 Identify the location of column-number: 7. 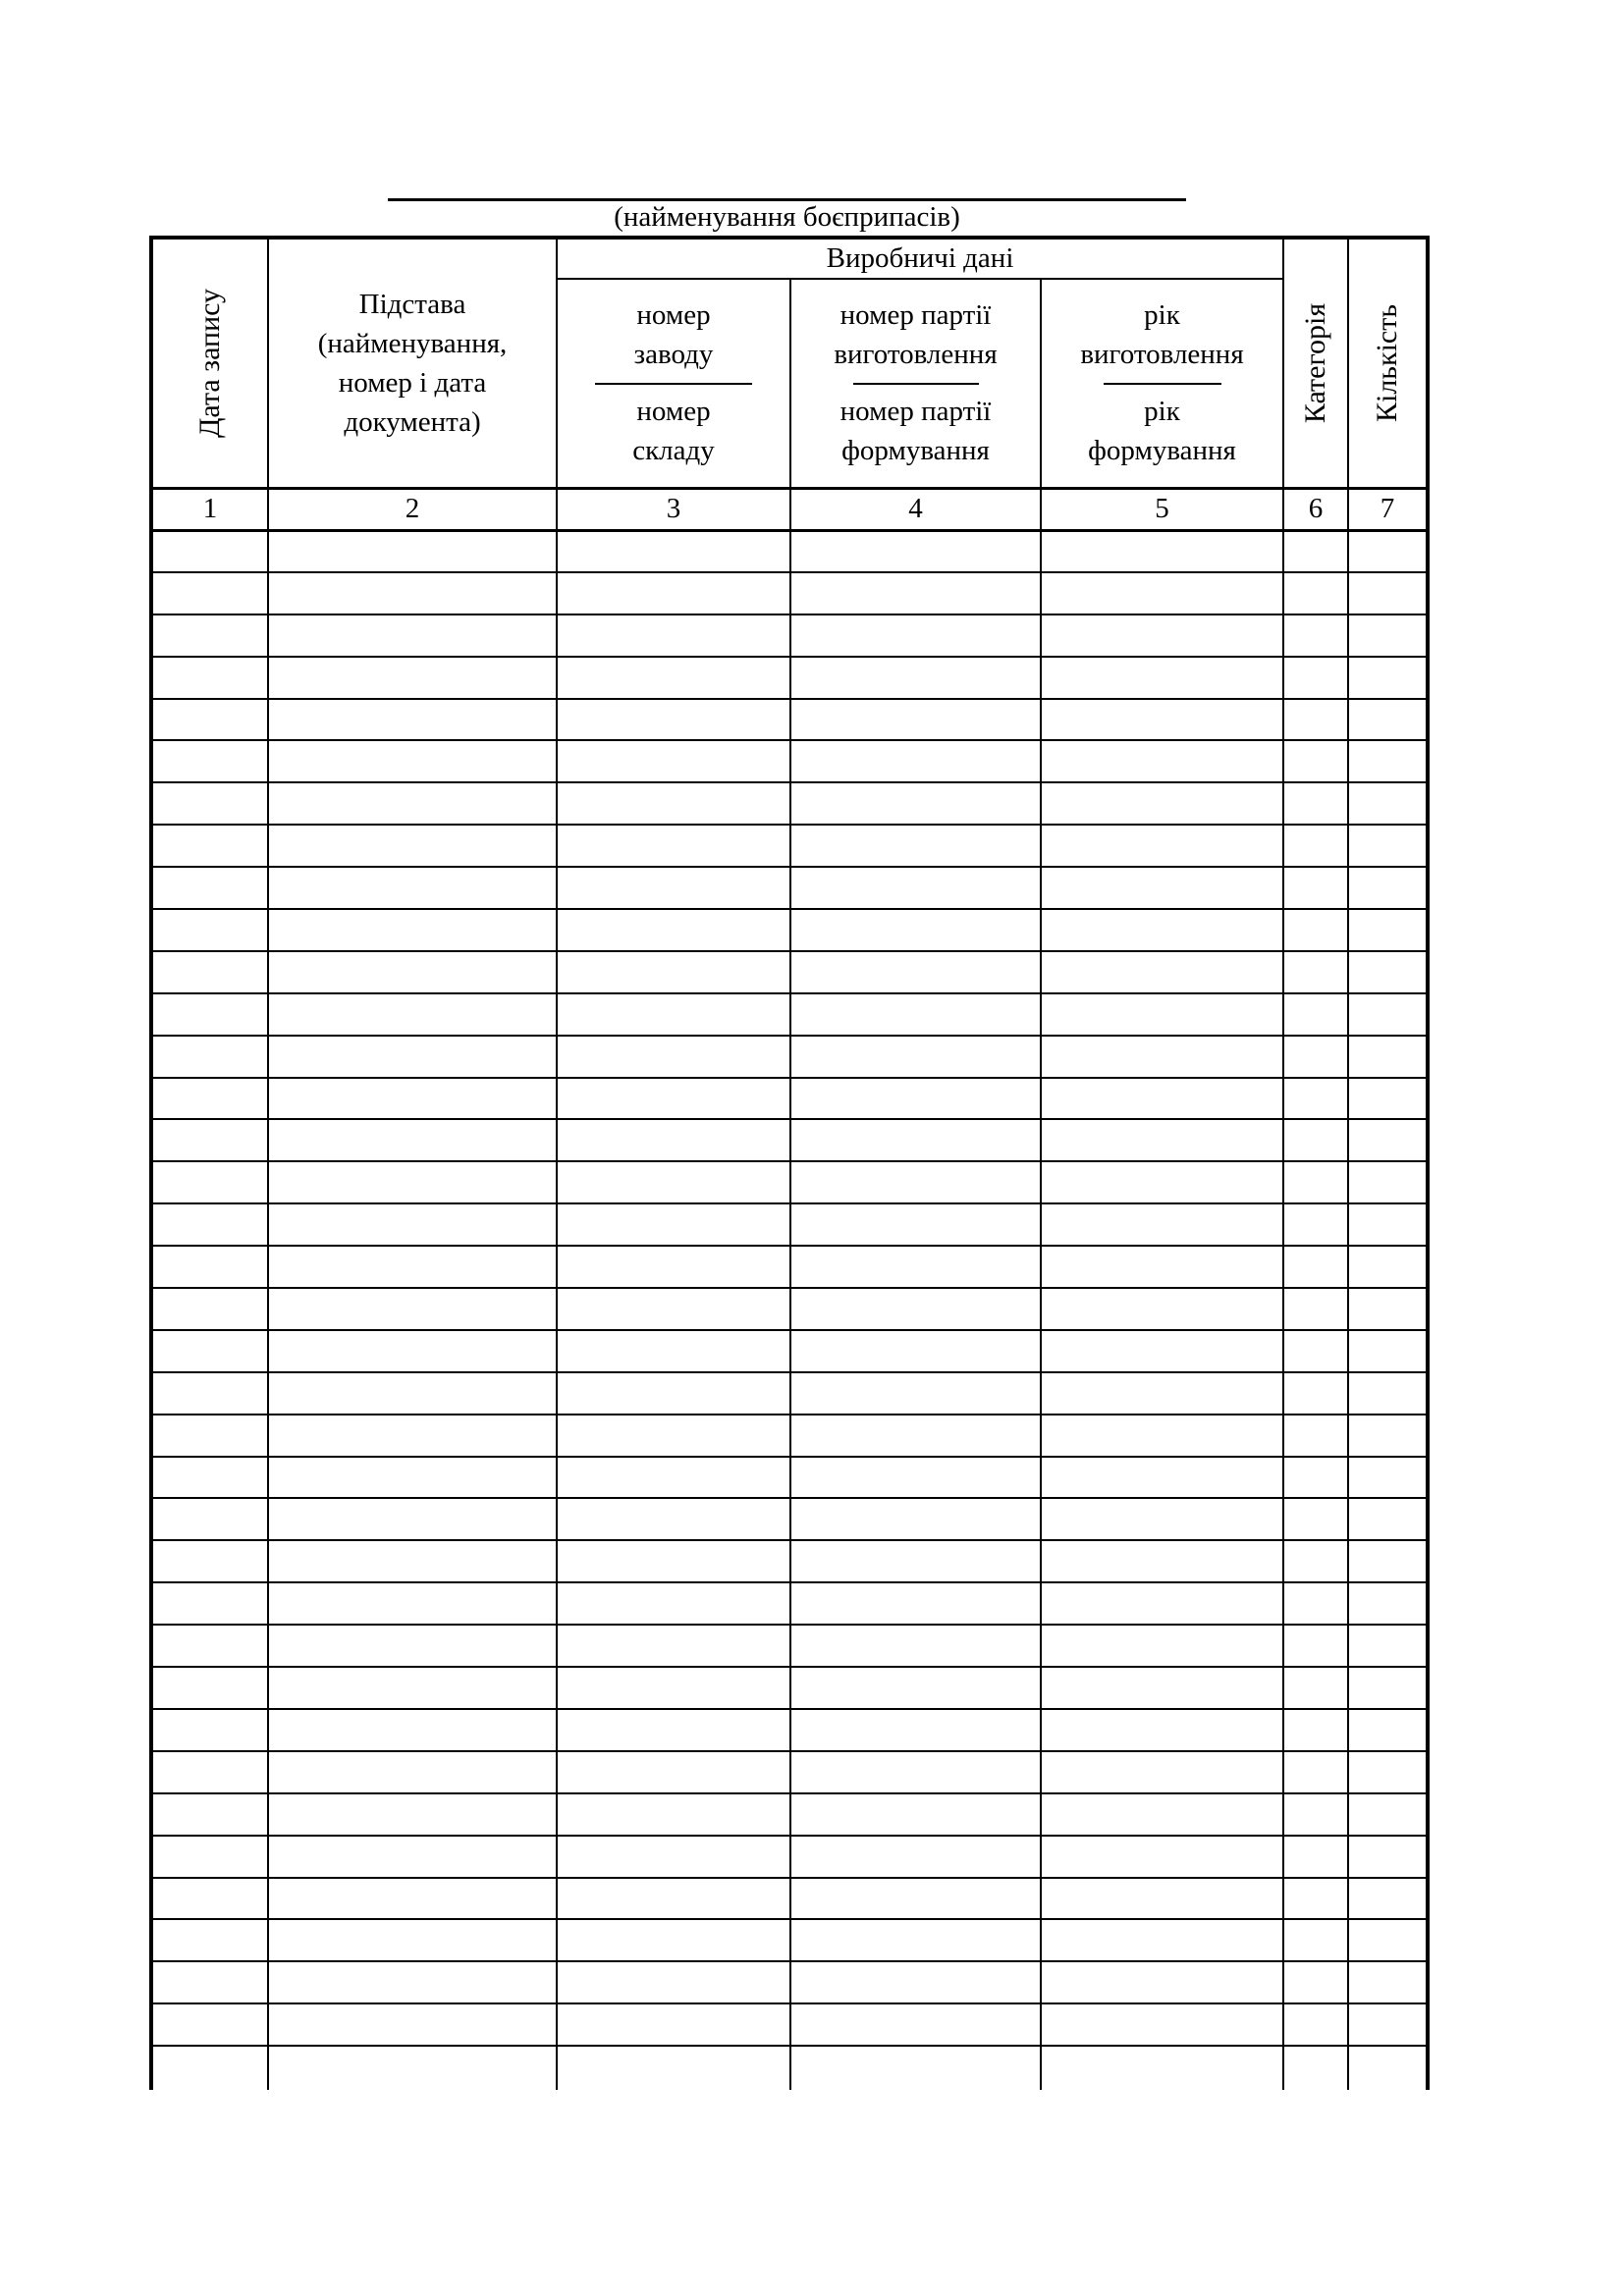
(1388, 509).